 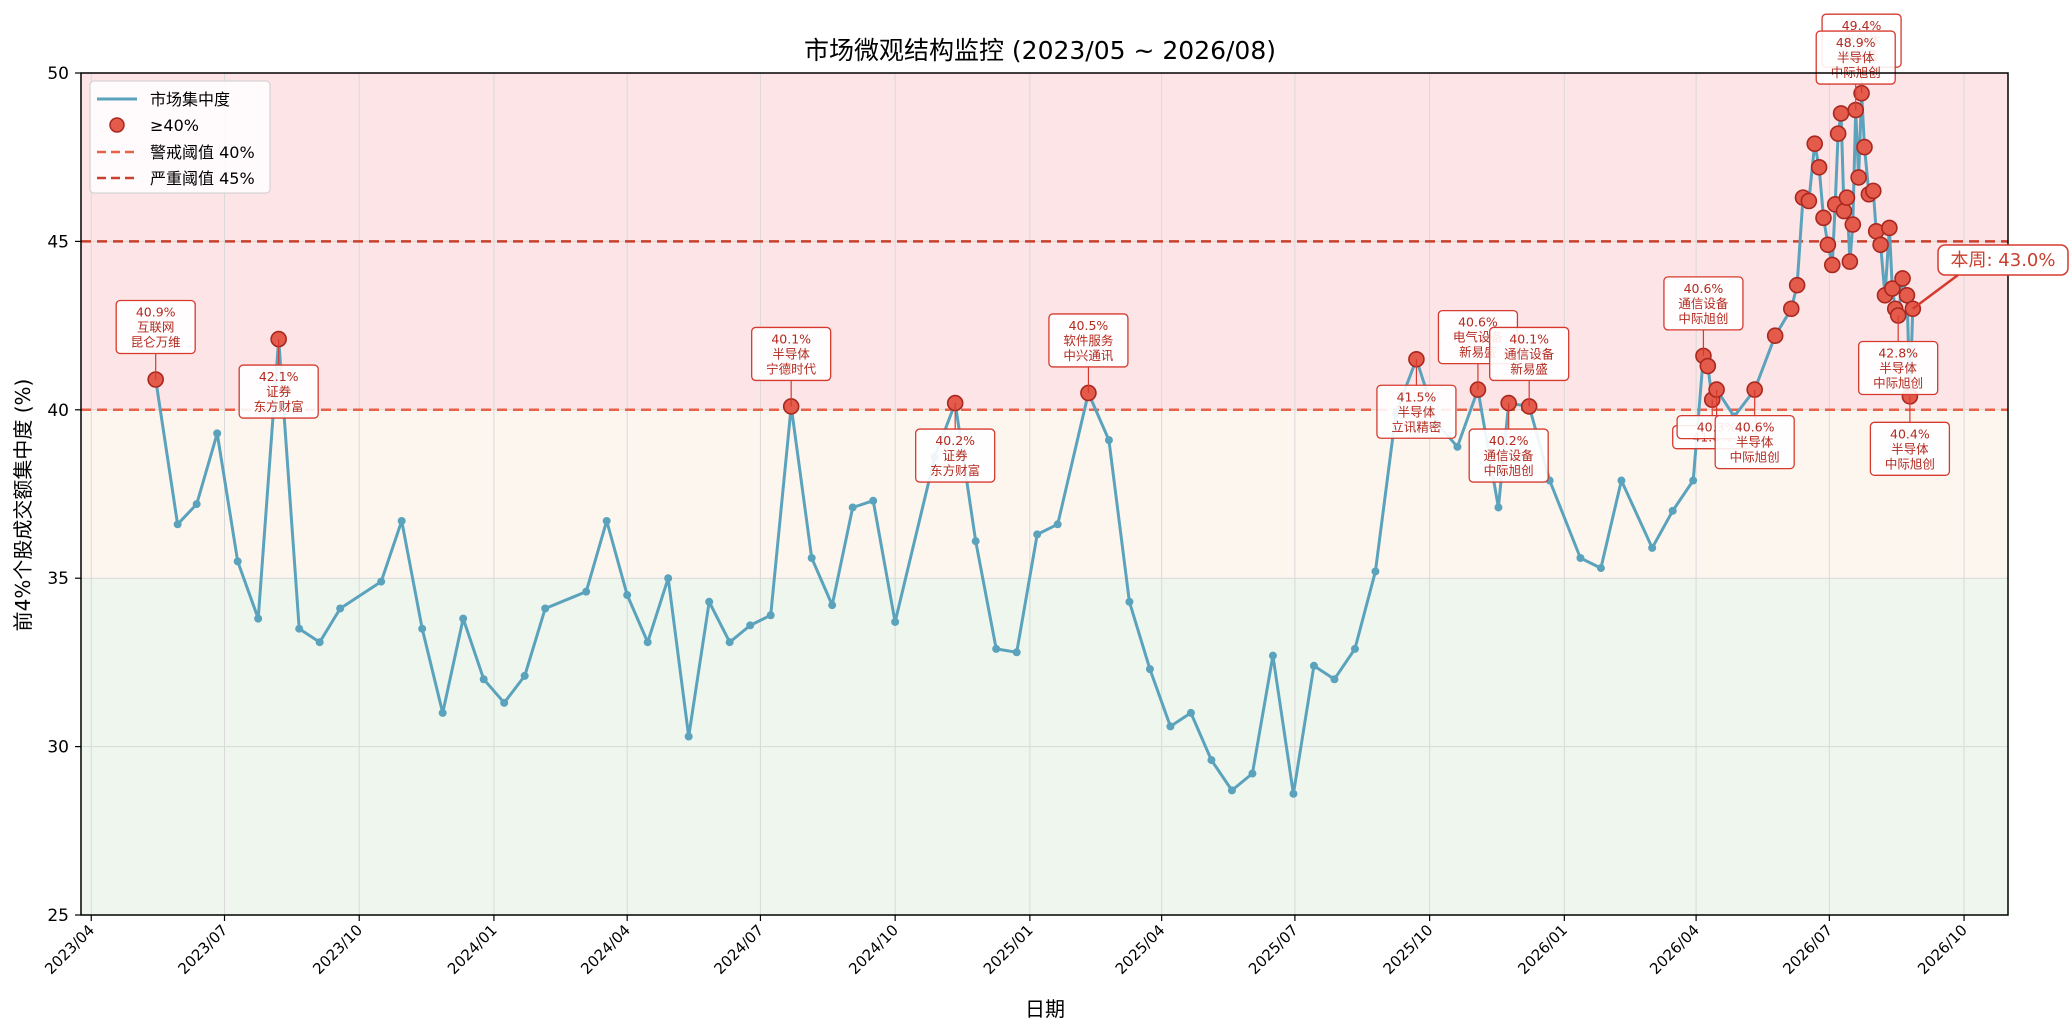 What do you see at coordinates (1910, 433) in the screenshot?
I see `annotation-text: 40.4%` at bounding box center [1910, 433].